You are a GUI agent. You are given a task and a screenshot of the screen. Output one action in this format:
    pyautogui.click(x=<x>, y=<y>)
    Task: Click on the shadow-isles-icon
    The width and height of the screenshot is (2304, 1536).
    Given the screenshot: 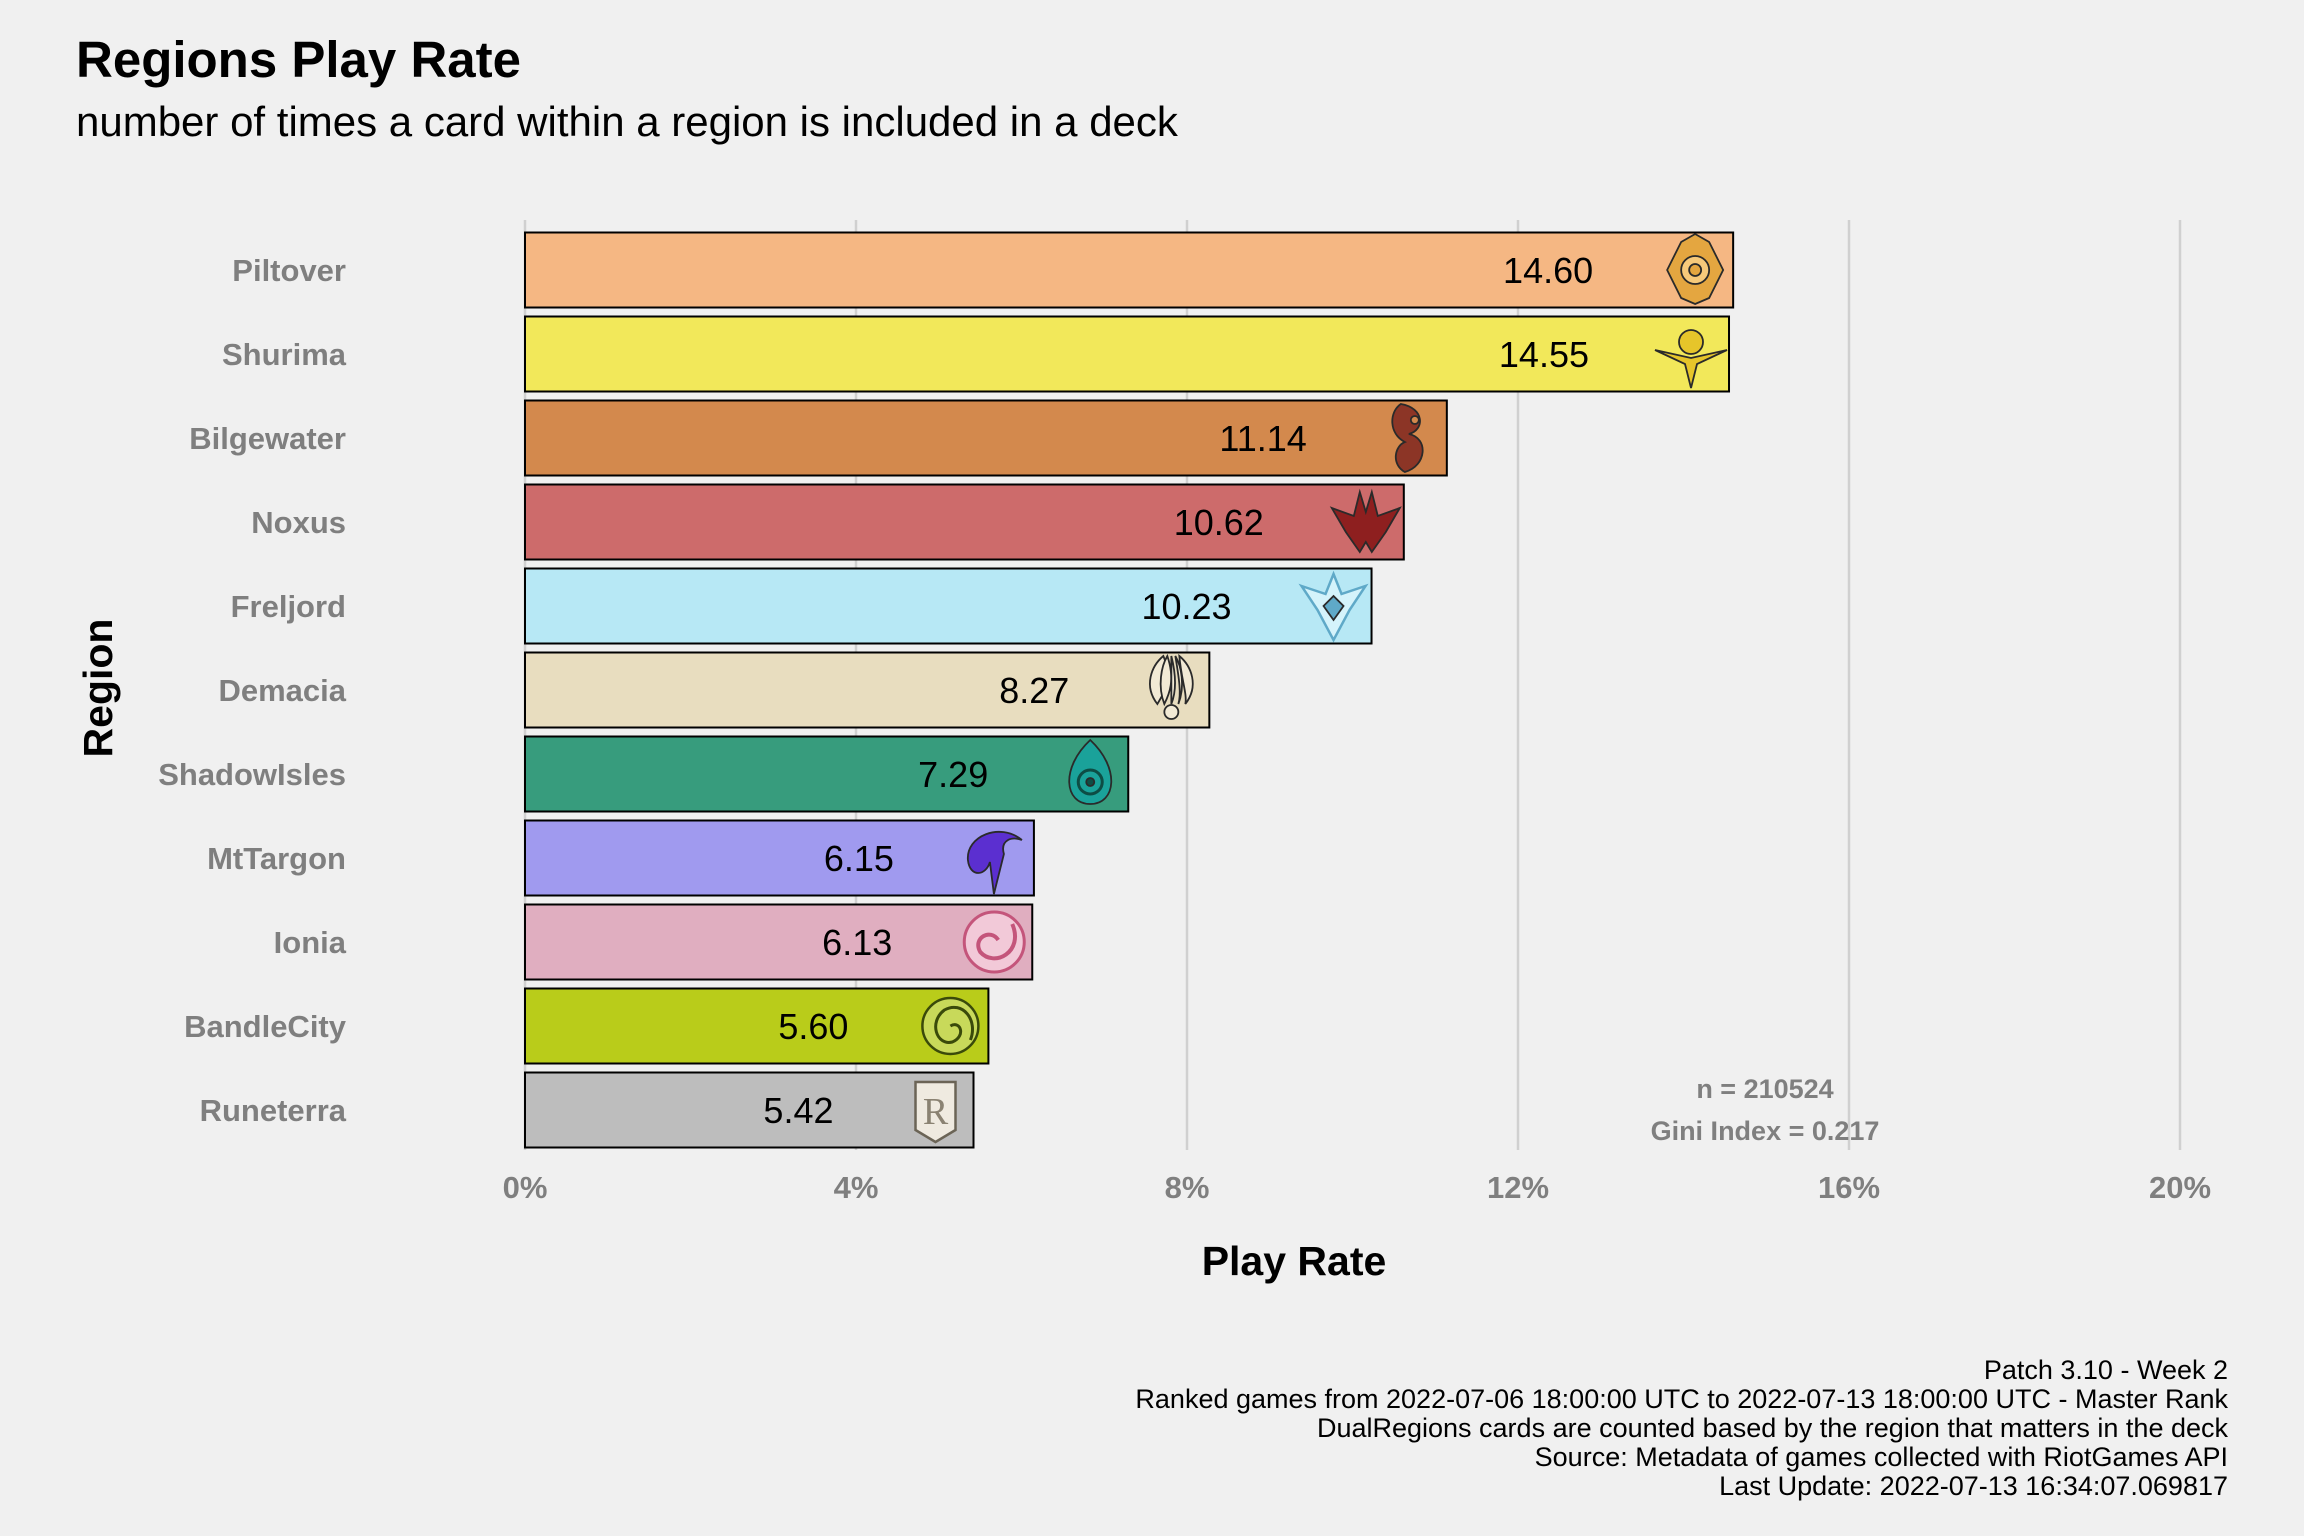 What is the action you would take?
    pyautogui.click(x=1090, y=771)
    